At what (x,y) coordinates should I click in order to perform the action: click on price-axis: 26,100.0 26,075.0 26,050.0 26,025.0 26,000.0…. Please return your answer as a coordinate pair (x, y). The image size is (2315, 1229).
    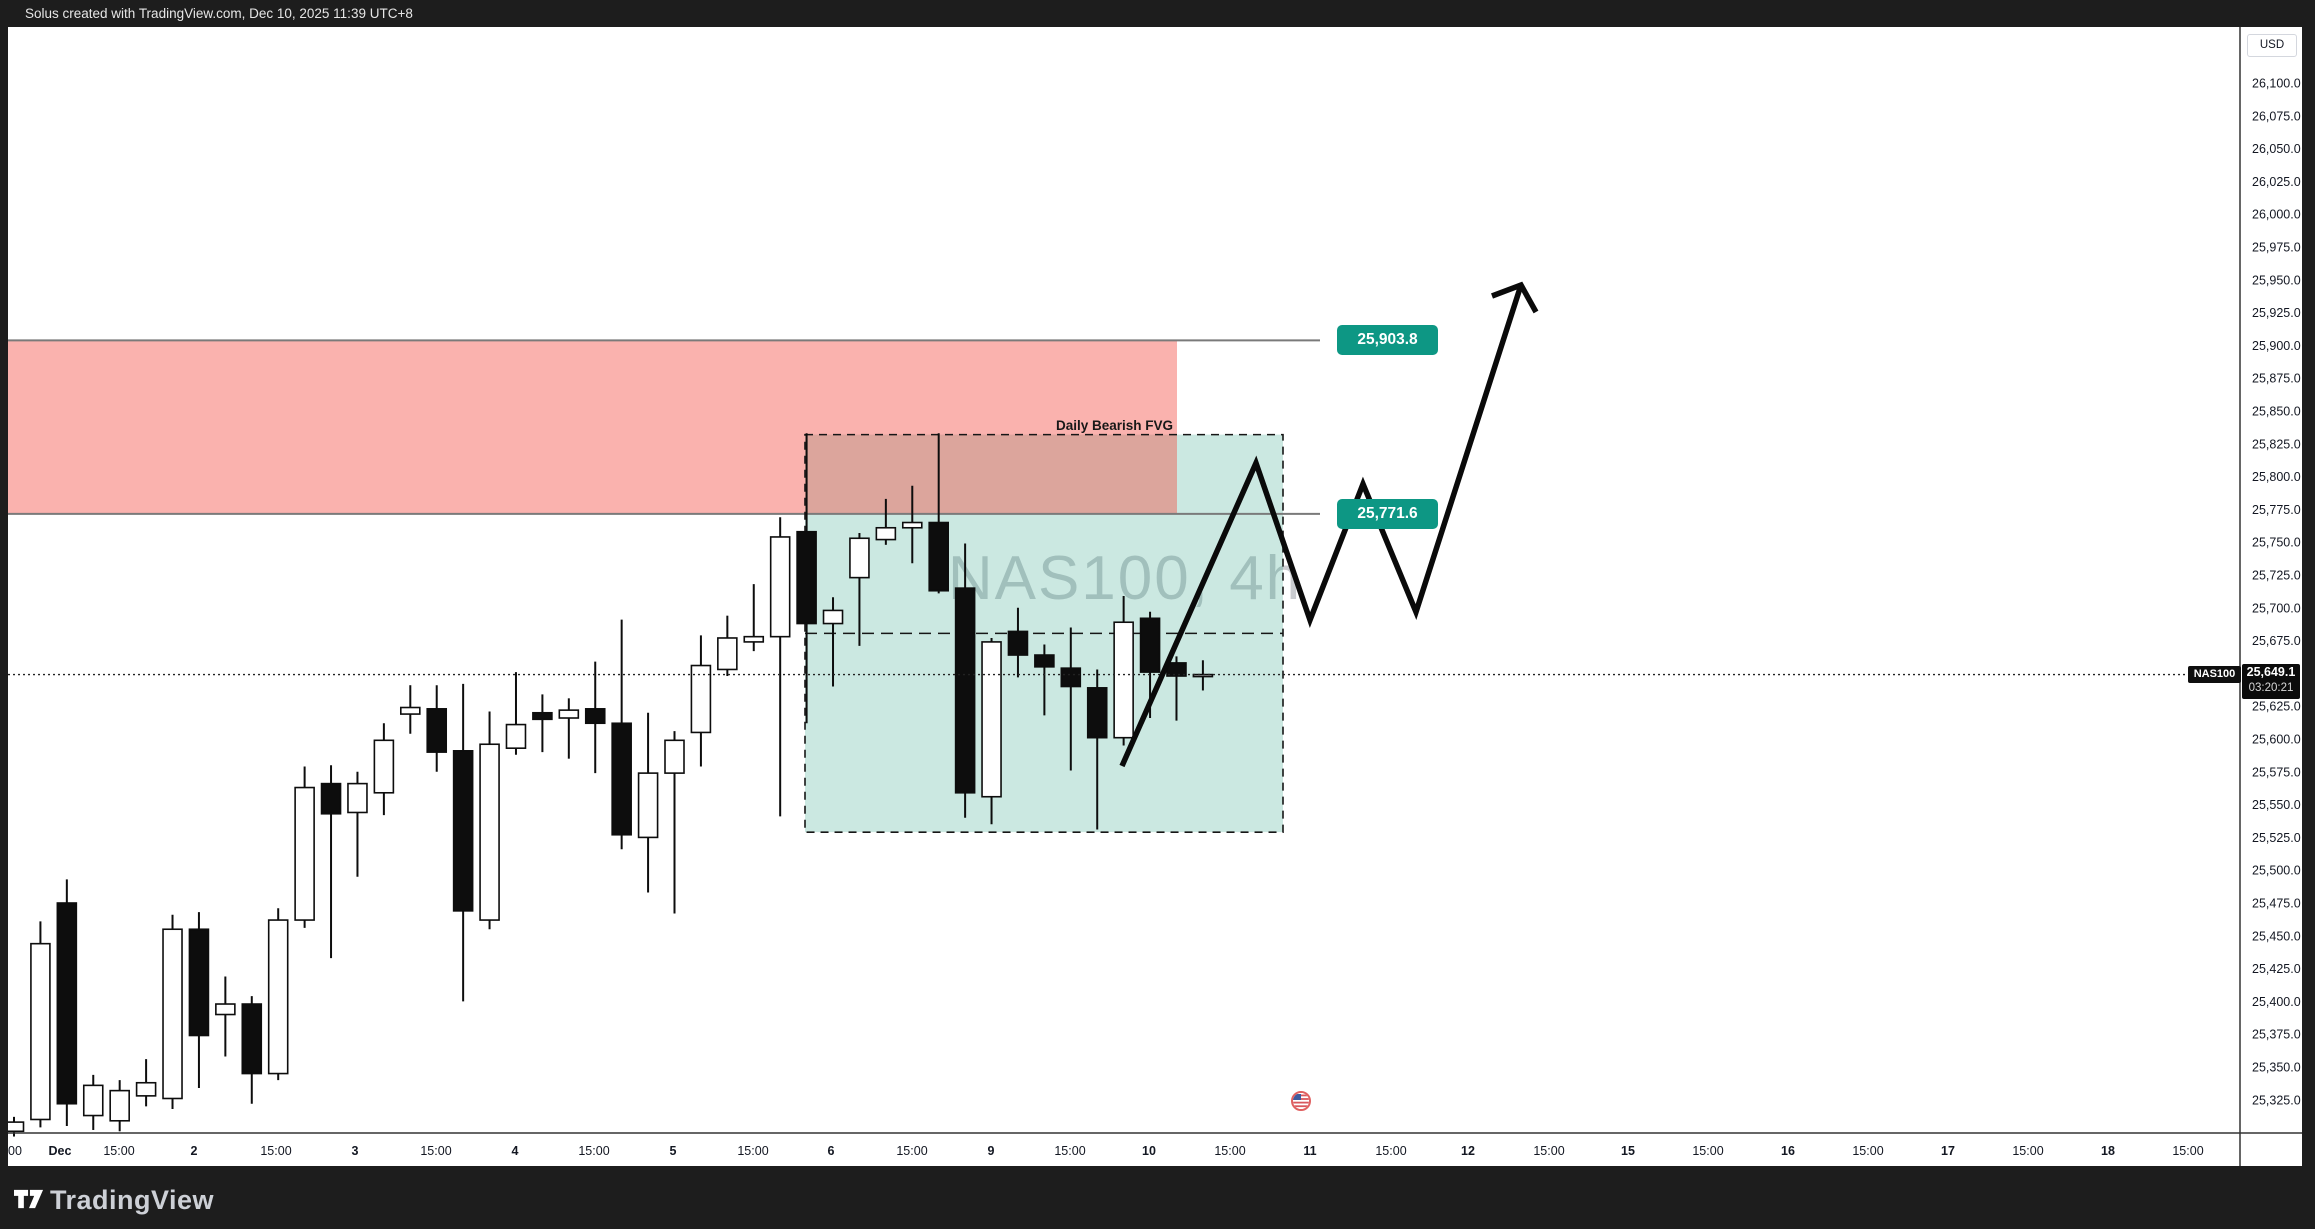
    Looking at the image, I should click on (2276, 592).